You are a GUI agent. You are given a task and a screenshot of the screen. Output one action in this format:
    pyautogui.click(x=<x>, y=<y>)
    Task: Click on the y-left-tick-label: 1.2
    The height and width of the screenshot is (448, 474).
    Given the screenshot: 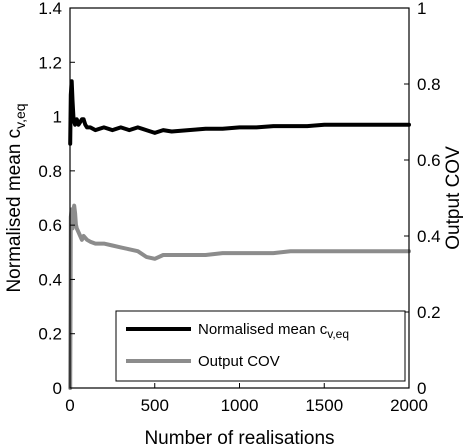 What is the action you would take?
    pyautogui.click(x=50, y=62)
    